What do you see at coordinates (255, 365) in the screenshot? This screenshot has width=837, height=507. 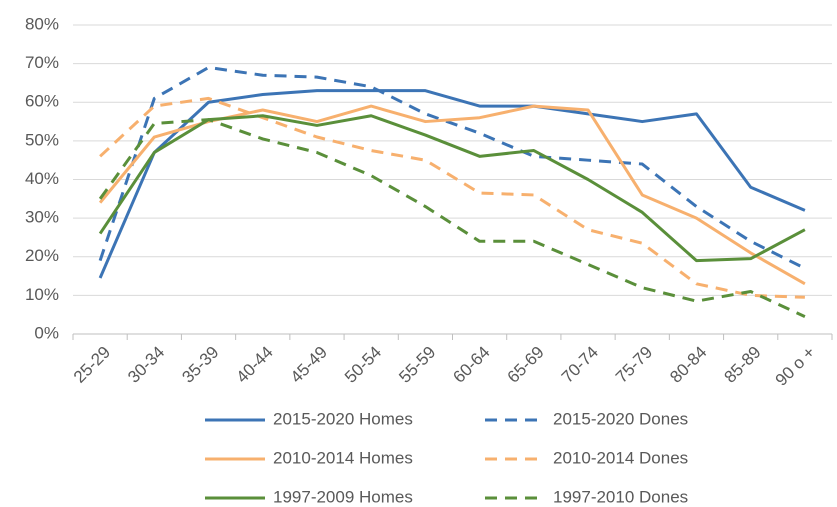 I see `x-tick-label: 40-44` at bounding box center [255, 365].